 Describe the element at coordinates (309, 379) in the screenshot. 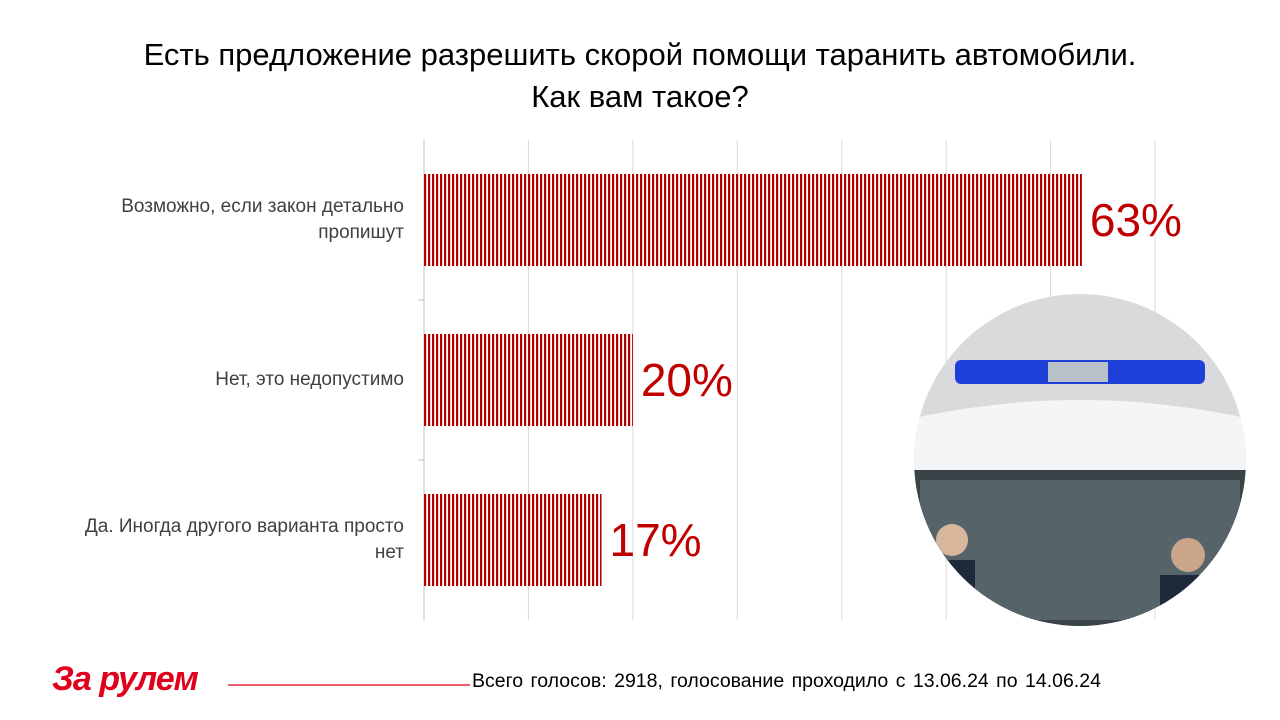

I see `category-label: Нет, это недопустимо` at that location.